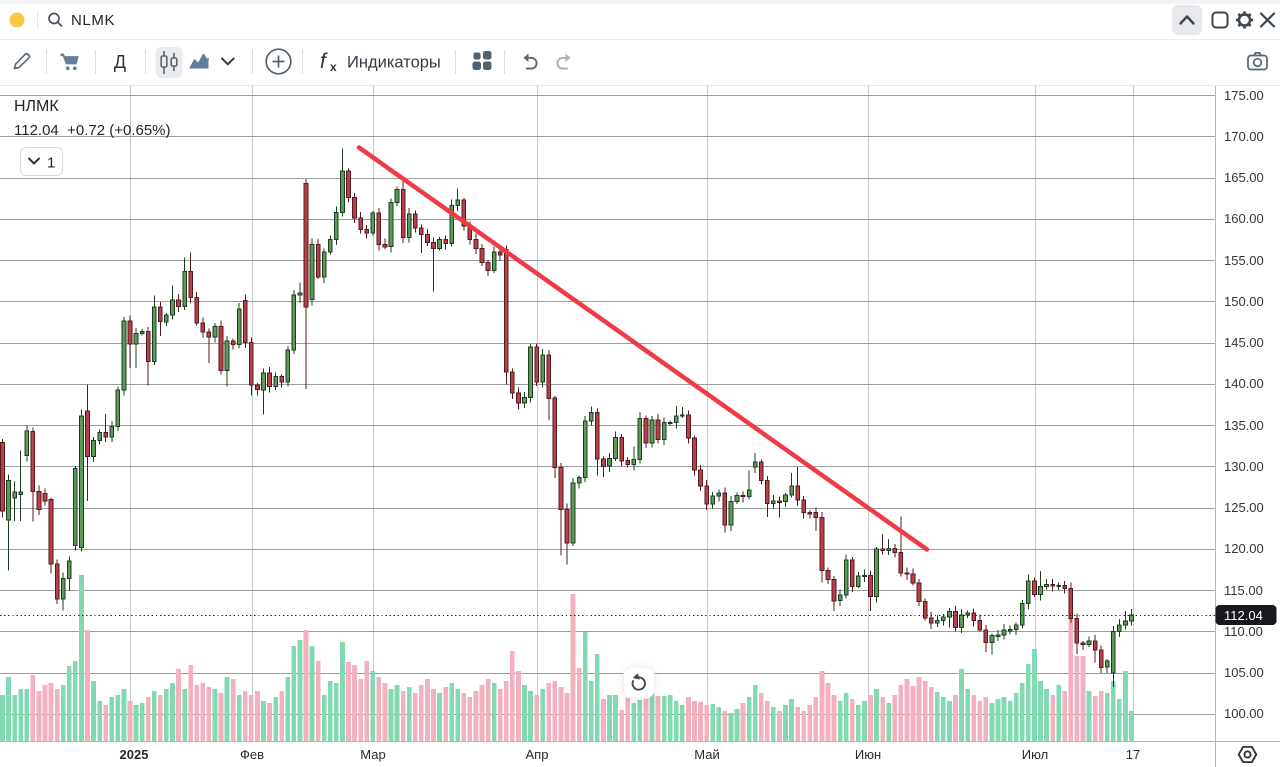 The width and height of the screenshot is (1280, 767). Describe the element at coordinates (1244, 383) in the screenshot. I see `svg-text: 140.00` at that location.